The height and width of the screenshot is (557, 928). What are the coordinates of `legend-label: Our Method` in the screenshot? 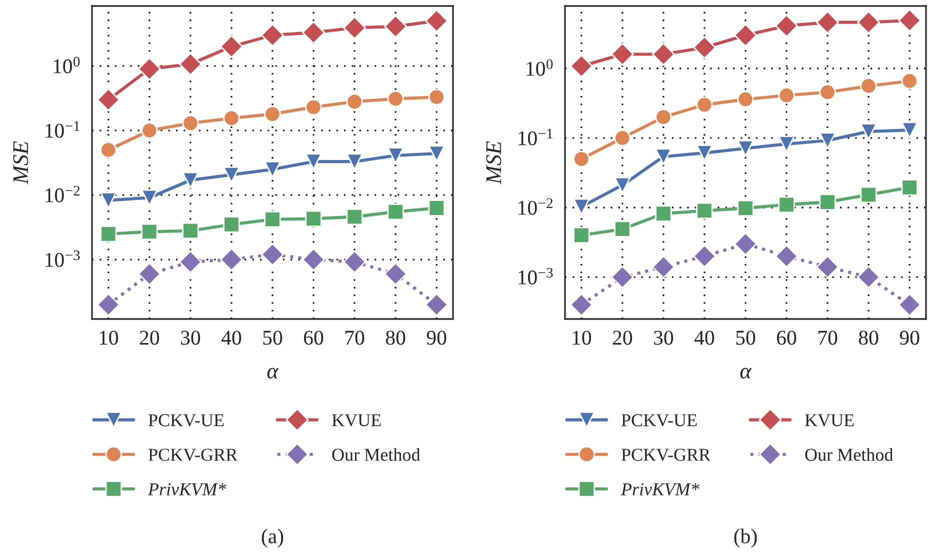 It's located at (376, 454).